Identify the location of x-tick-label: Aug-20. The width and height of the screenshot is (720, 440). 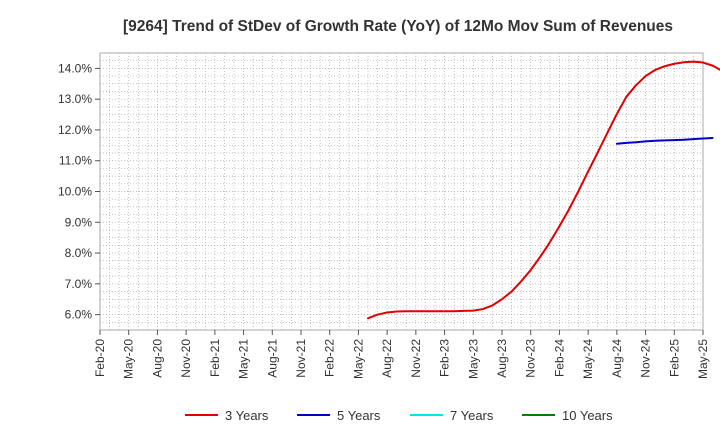
(157, 358).